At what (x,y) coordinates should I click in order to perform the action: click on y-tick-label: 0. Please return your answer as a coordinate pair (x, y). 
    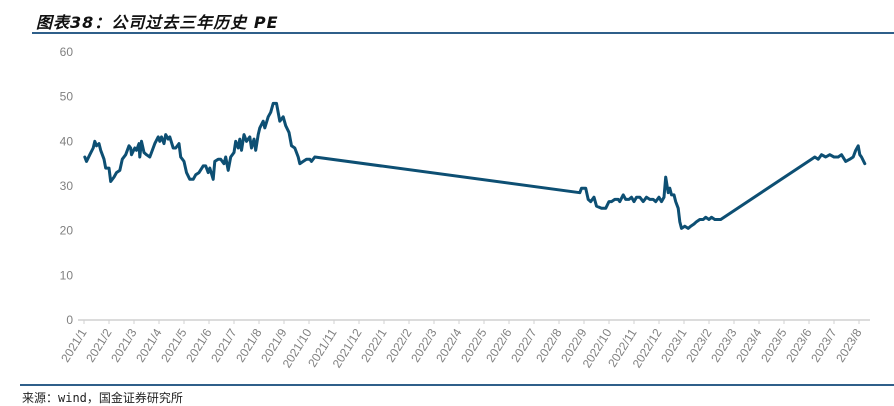
    Looking at the image, I should click on (69, 320).